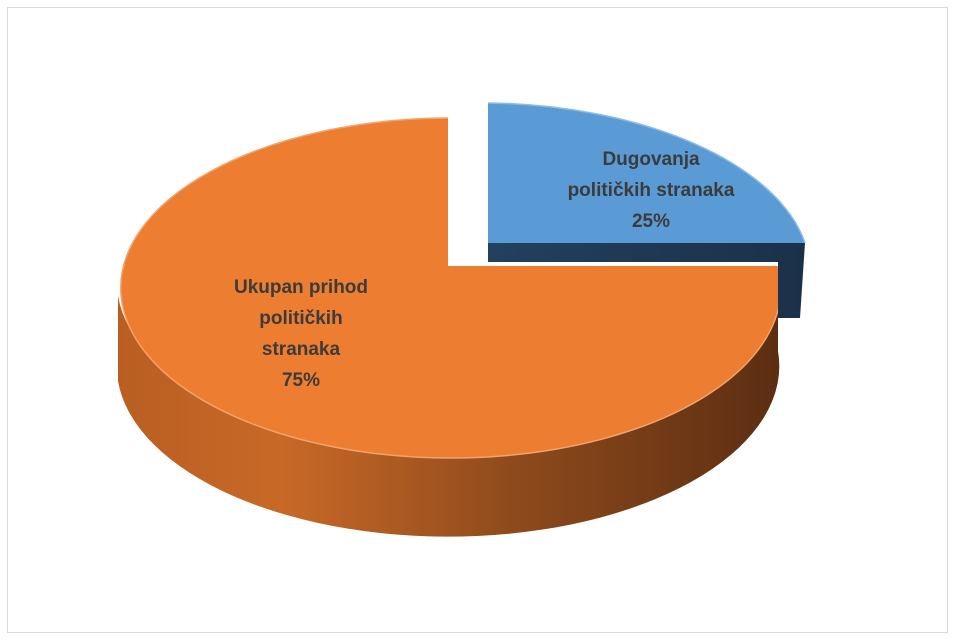 Image resolution: width=957 pixels, height=641 pixels. What do you see at coordinates (301, 318) in the screenshot?
I see `slice-label-ukupan-line-2: političkih` at bounding box center [301, 318].